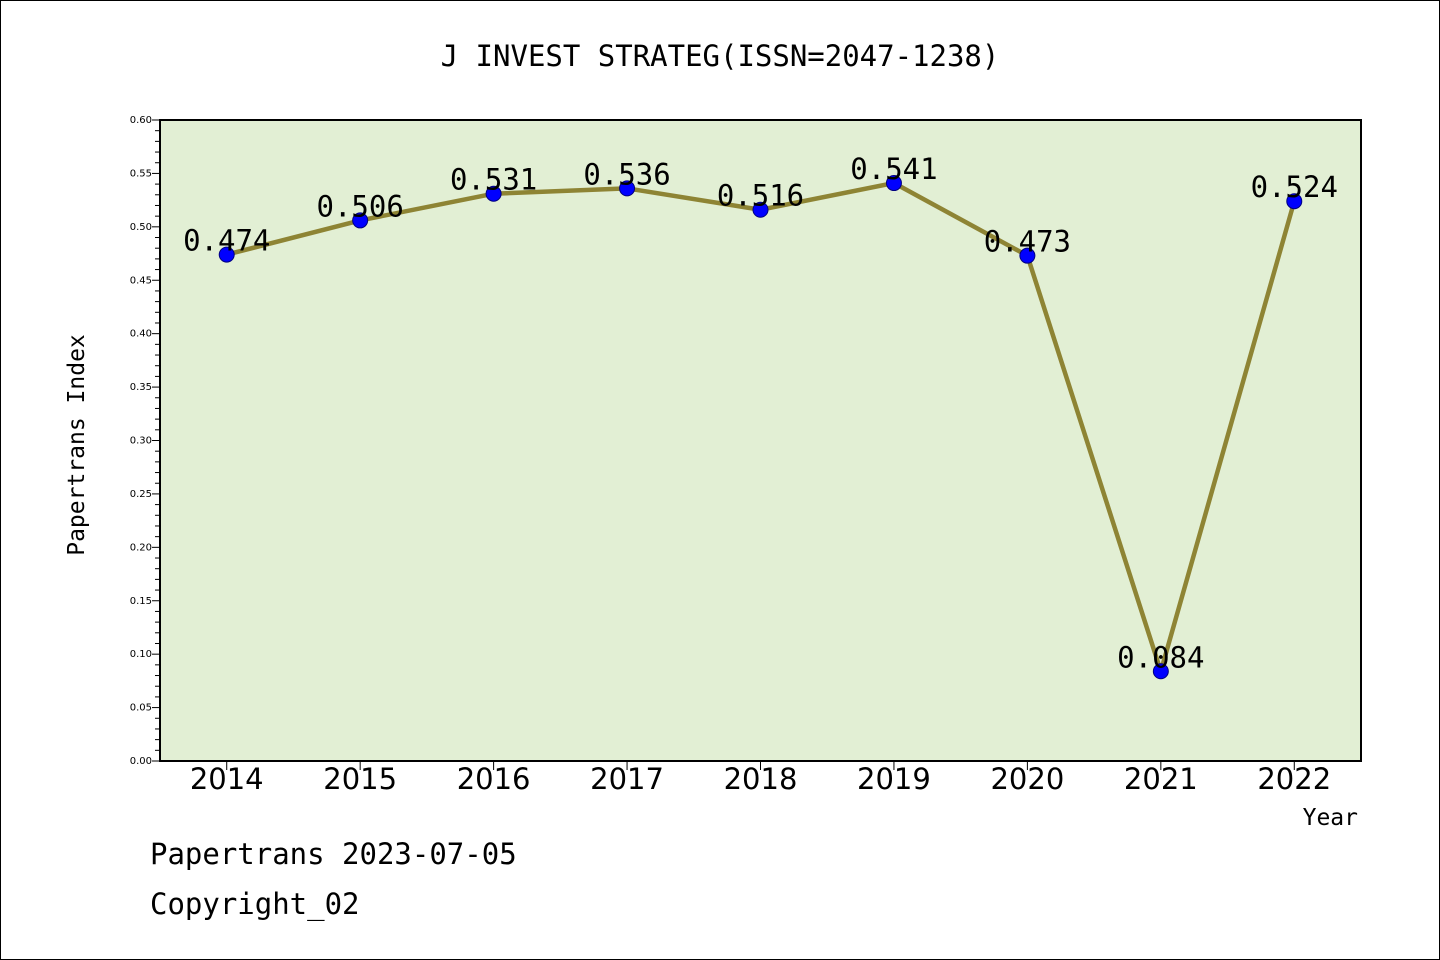 This screenshot has width=1440, height=960. What do you see at coordinates (1294, 187) in the screenshot?
I see `data-label: 0.524` at bounding box center [1294, 187].